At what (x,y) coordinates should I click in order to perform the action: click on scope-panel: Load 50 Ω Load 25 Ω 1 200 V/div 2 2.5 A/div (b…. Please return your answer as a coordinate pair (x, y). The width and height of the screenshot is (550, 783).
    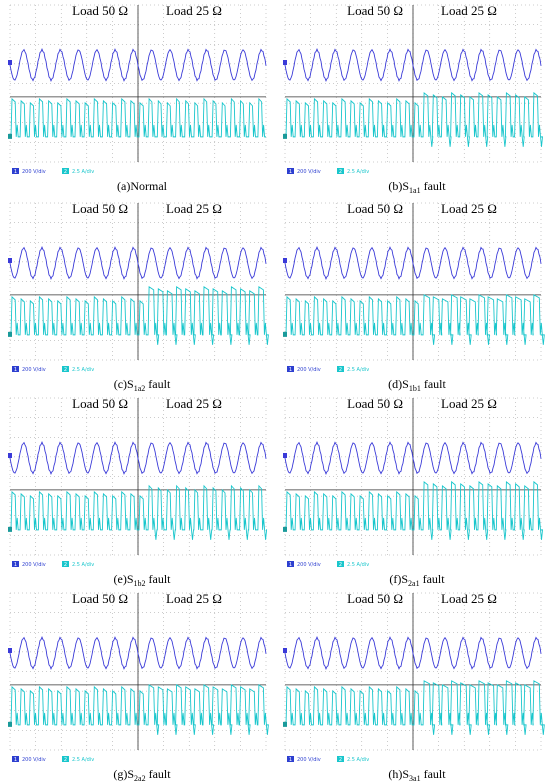
    Looking at the image, I should click on (413, 99).